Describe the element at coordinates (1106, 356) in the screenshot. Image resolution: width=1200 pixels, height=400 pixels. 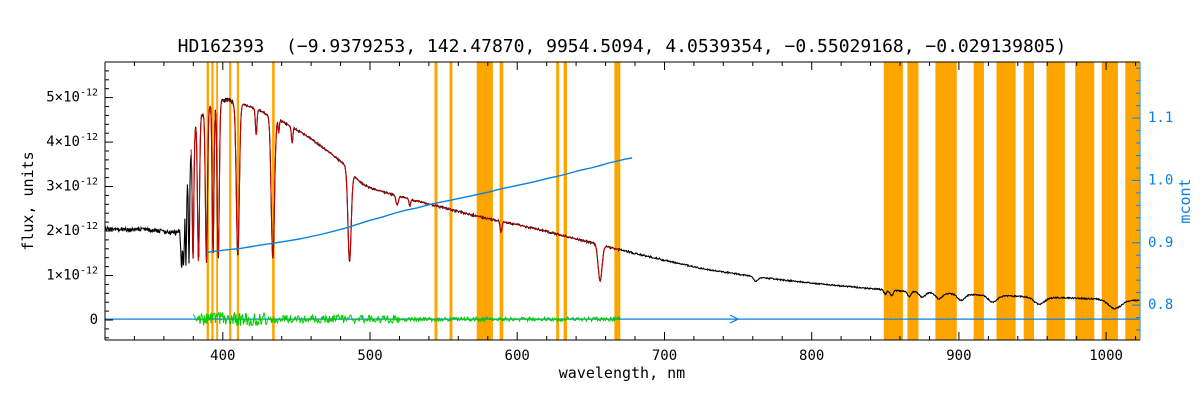
I see `x-tick-label: 1000` at that location.